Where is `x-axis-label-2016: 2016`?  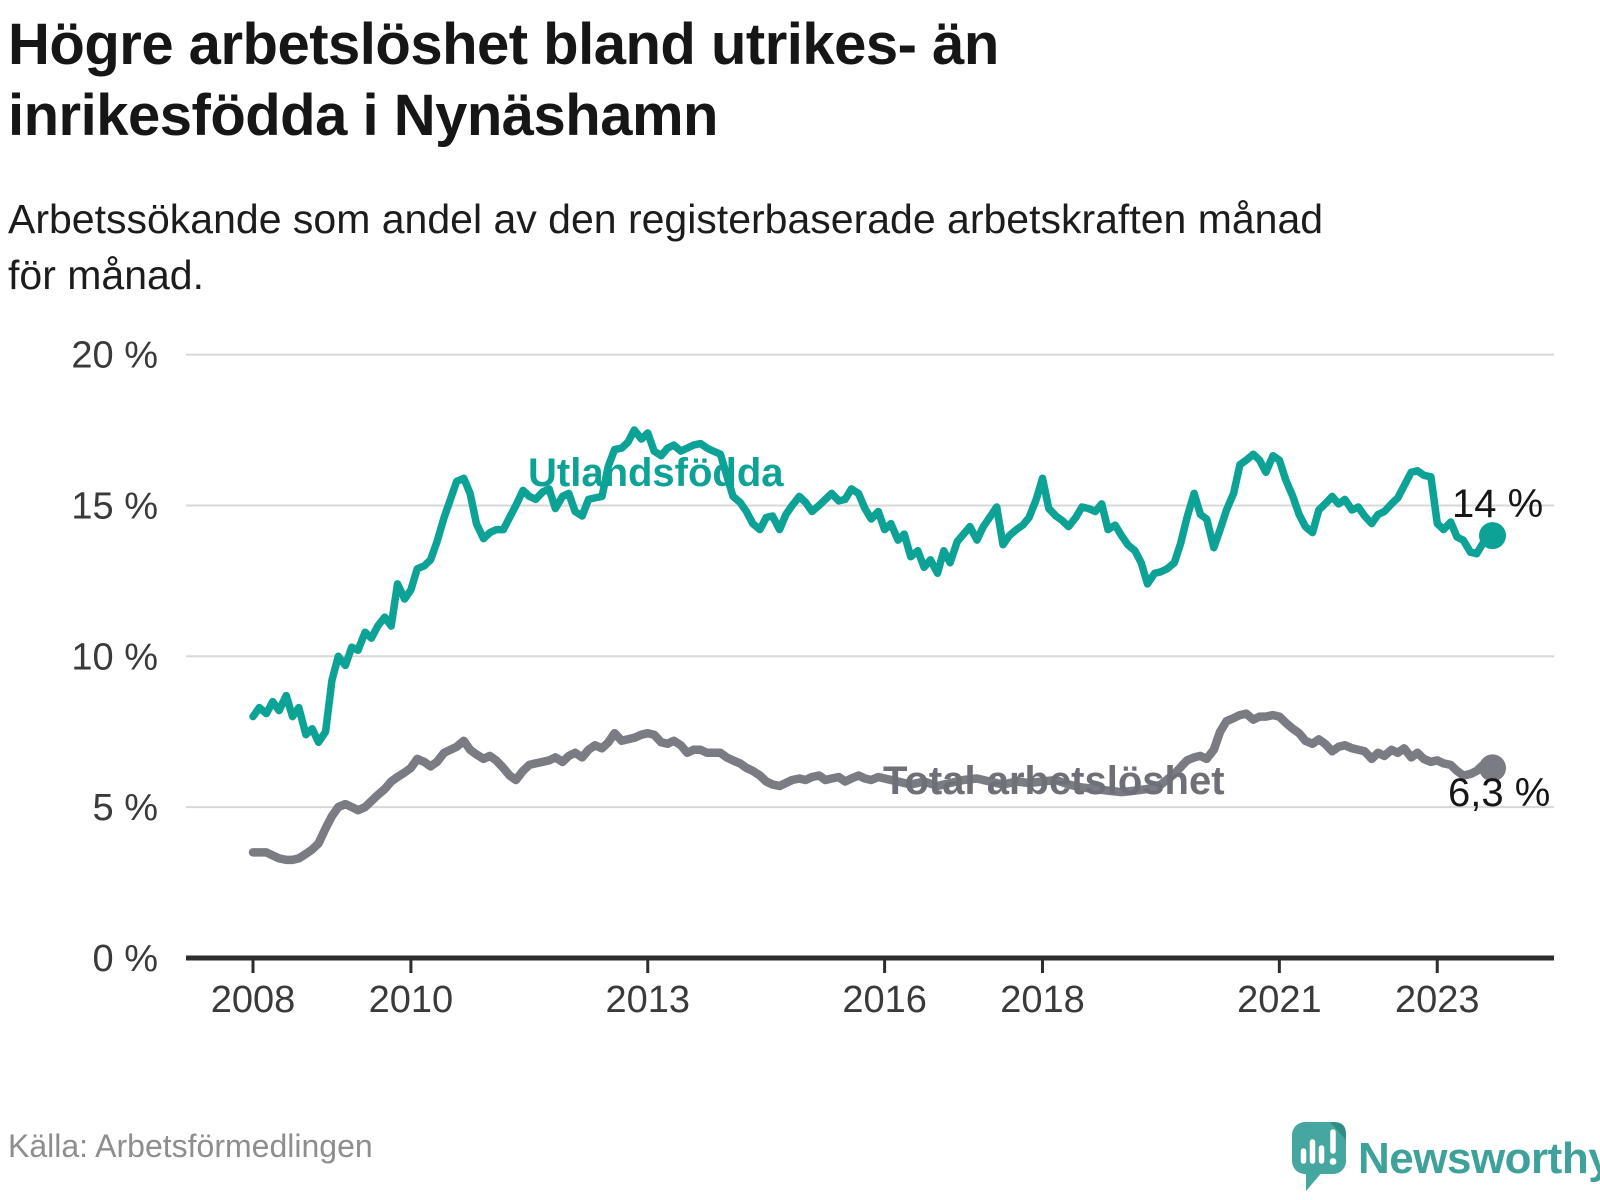
x-axis-label-2016: 2016 is located at coordinates (884, 1000).